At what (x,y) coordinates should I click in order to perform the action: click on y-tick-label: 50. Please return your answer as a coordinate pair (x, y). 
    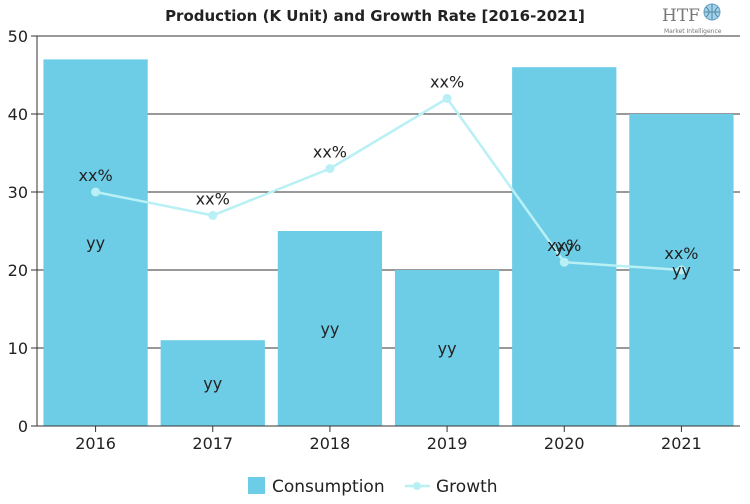
    Looking at the image, I should click on (18, 36).